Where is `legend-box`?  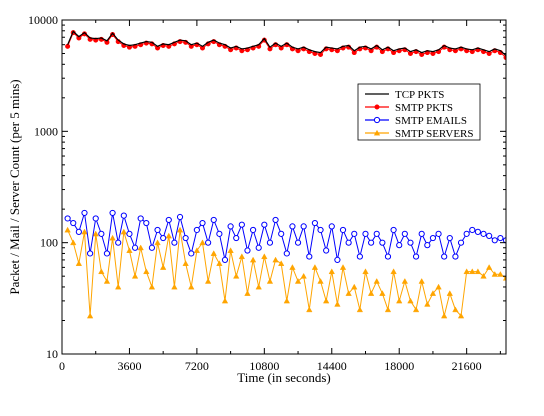
legend-box is located at coordinates (419, 112).